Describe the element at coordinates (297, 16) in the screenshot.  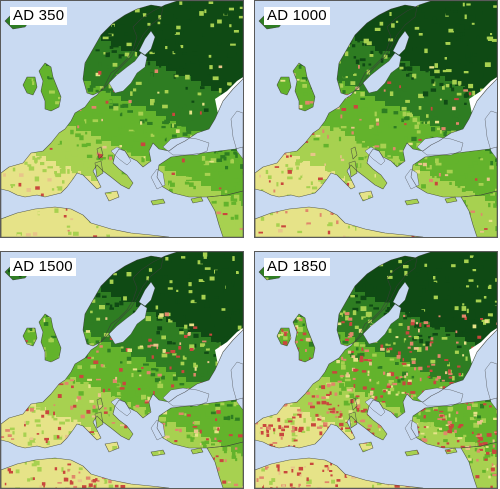
I see `panel-label: AD 1000` at that location.